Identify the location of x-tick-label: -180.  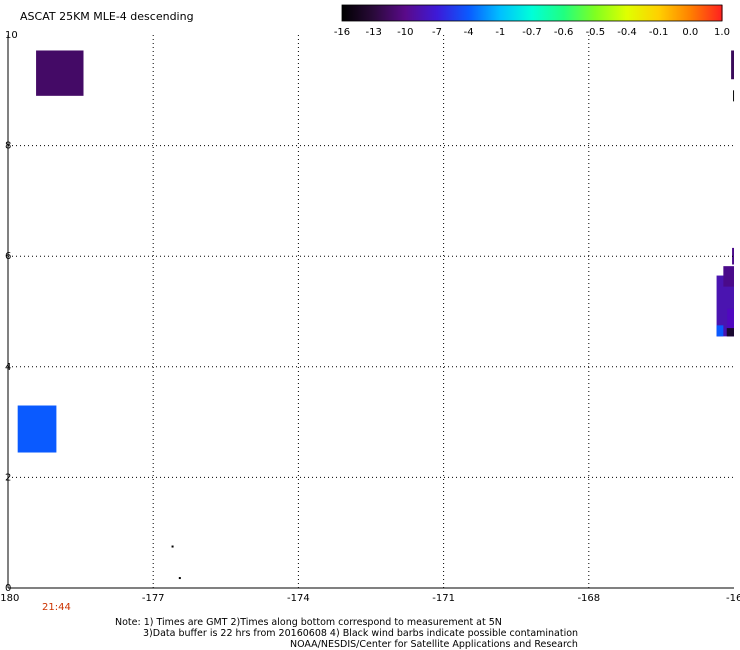
(9, 598).